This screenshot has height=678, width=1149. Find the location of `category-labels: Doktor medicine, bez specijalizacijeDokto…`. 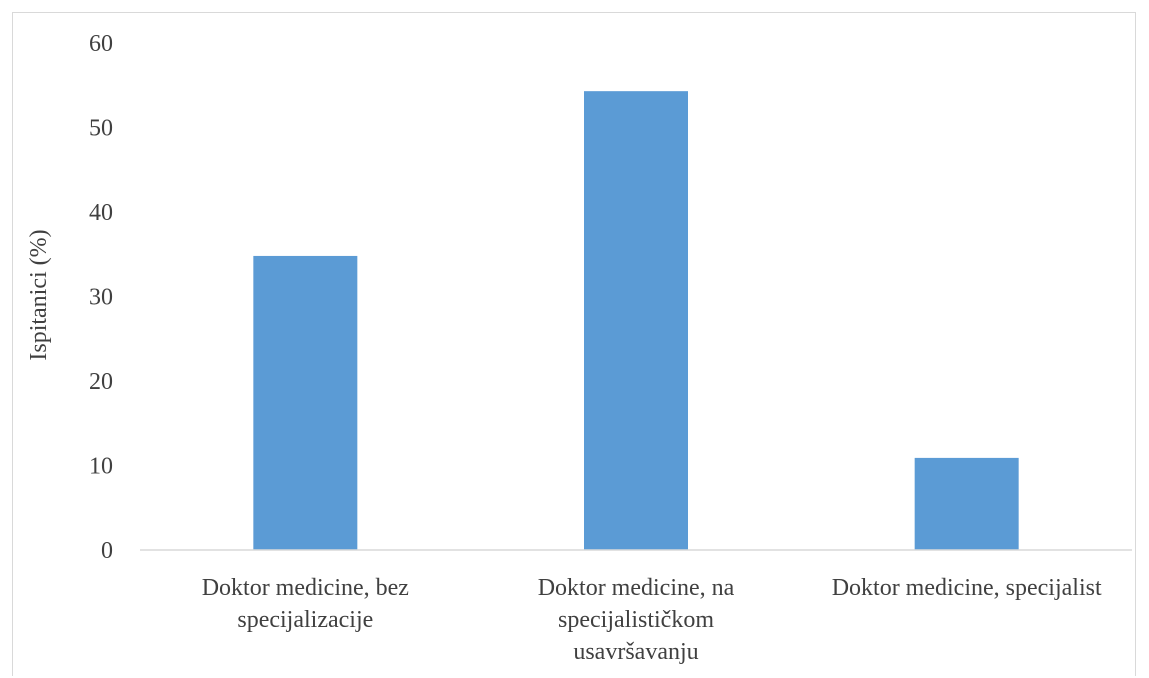

category-labels: Doktor medicine, bez specijalizacijeDokto… is located at coordinates (652, 620).